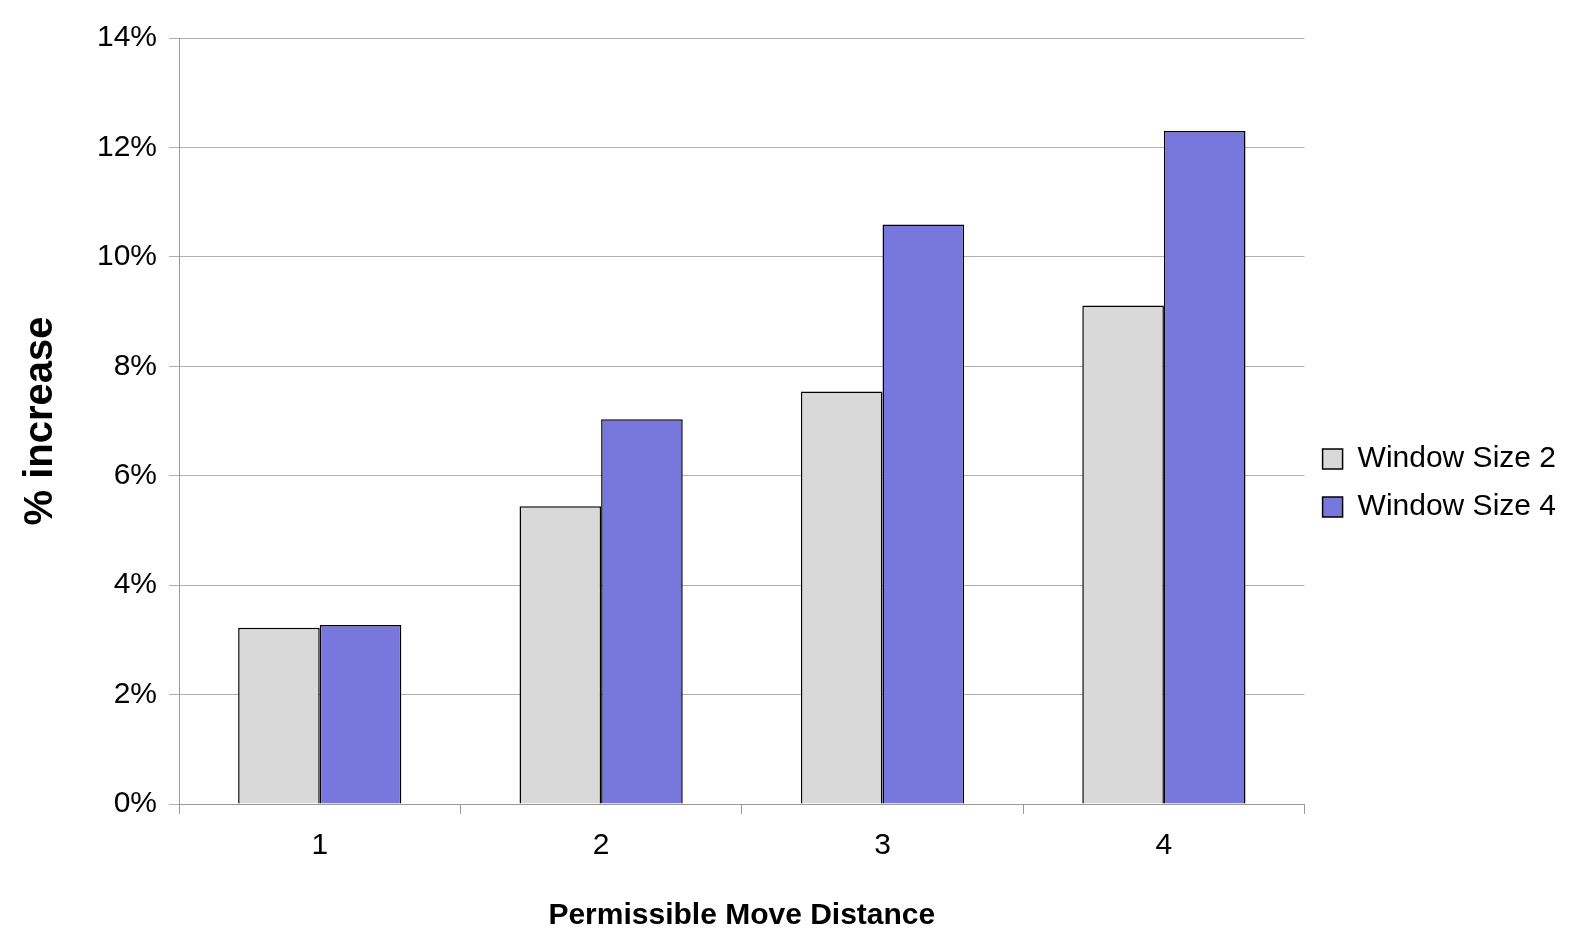 Image resolution: width=1586 pixels, height=952 pixels. What do you see at coordinates (38, 421) in the screenshot?
I see `y-axis-title: % increase` at bounding box center [38, 421].